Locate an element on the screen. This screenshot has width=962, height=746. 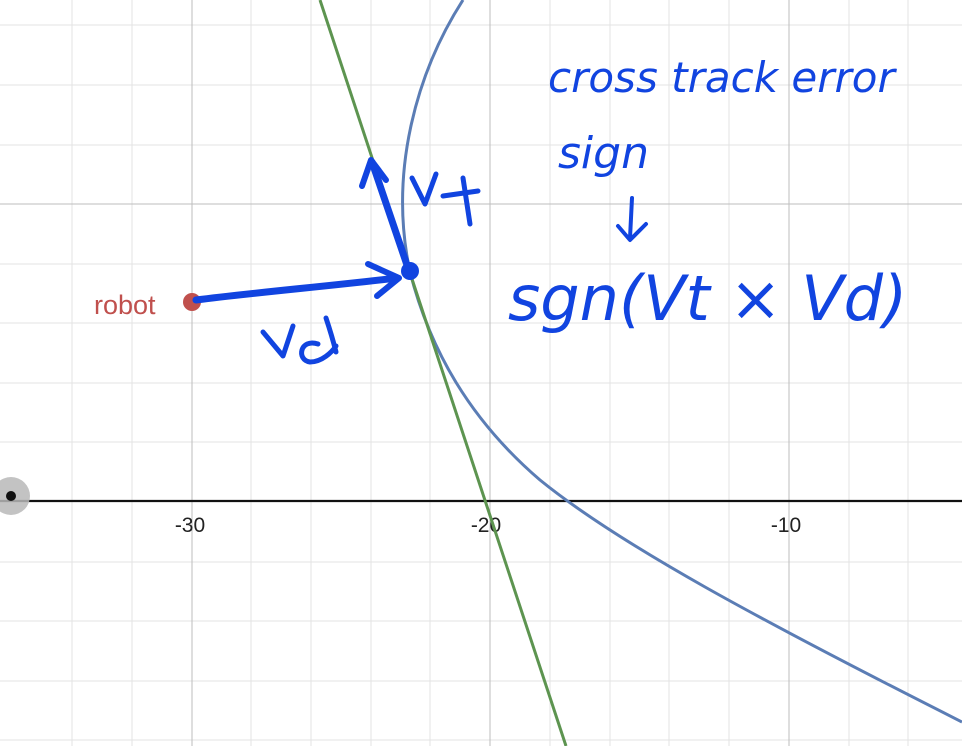
vd-arrow-shaft is located at coordinates (296, 289).